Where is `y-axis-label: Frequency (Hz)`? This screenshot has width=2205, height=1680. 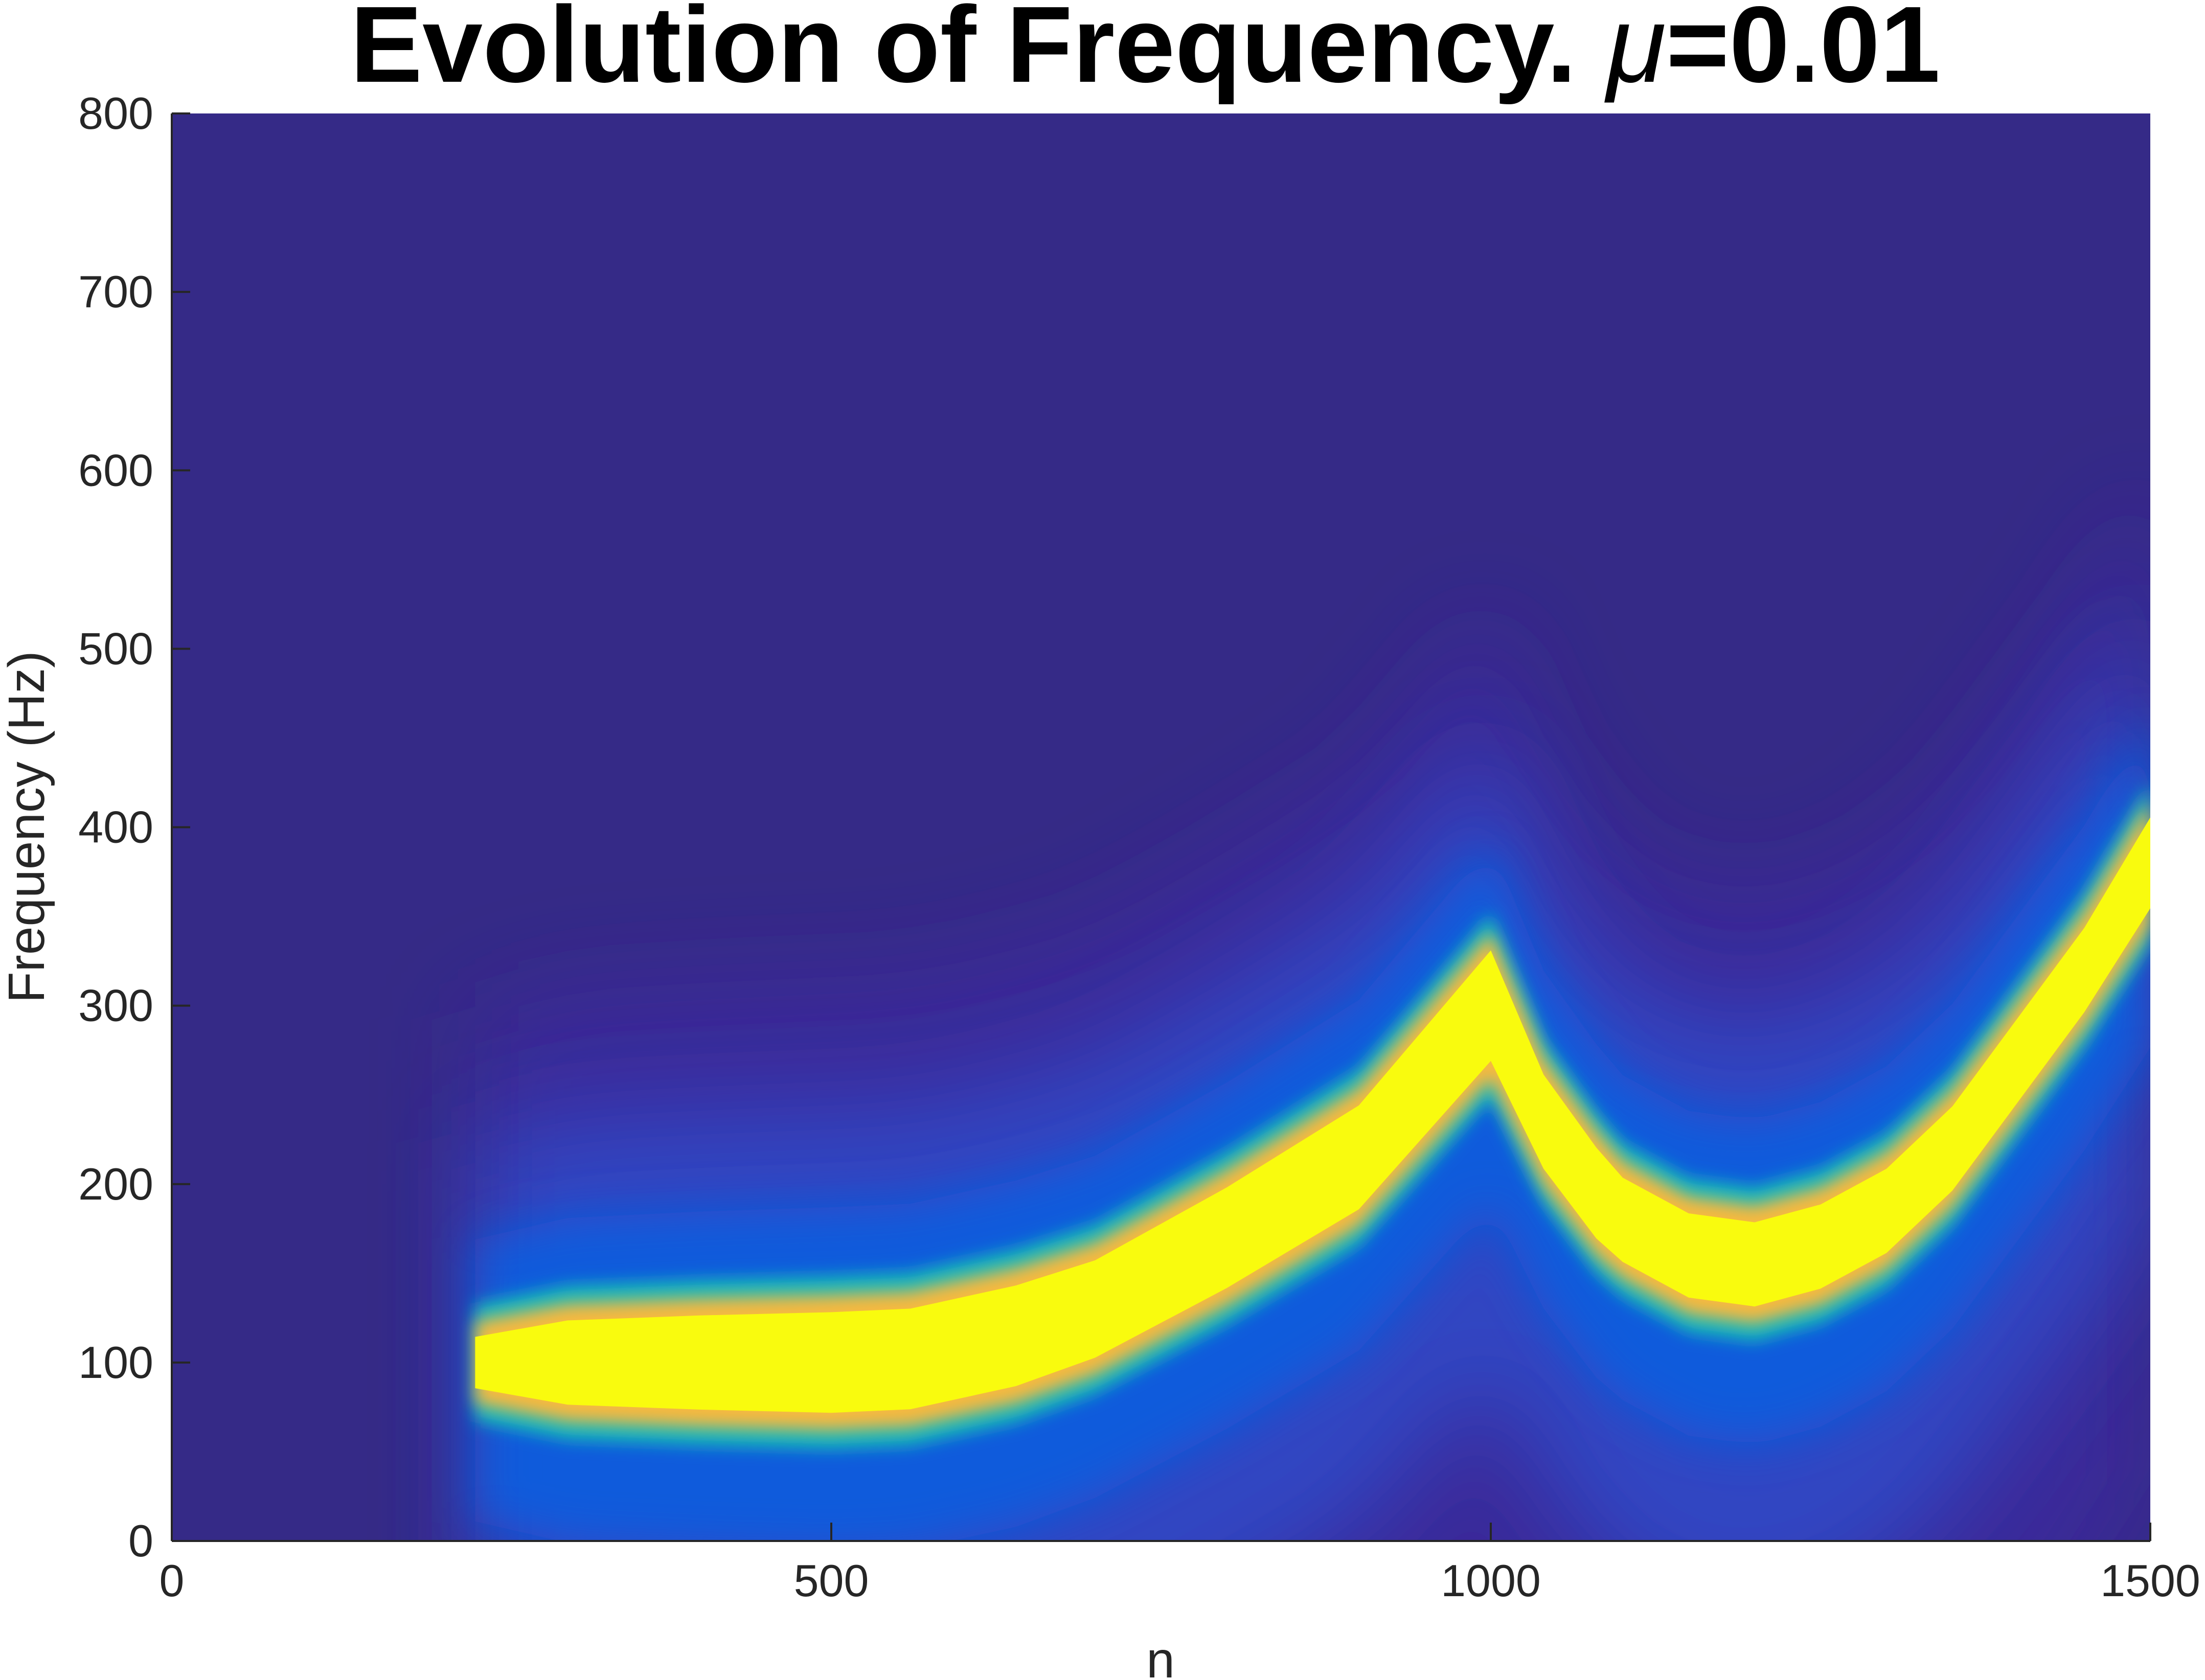
y-axis-label: Frequency (Hz) is located at coordinates (27, 827).